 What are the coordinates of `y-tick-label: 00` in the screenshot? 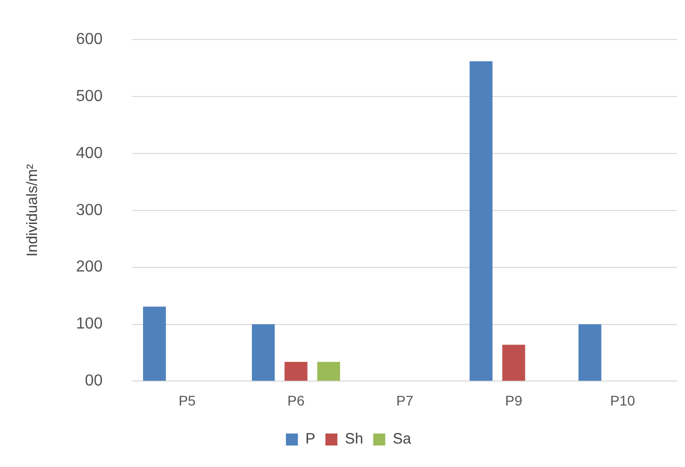 It's located at (93, 381).